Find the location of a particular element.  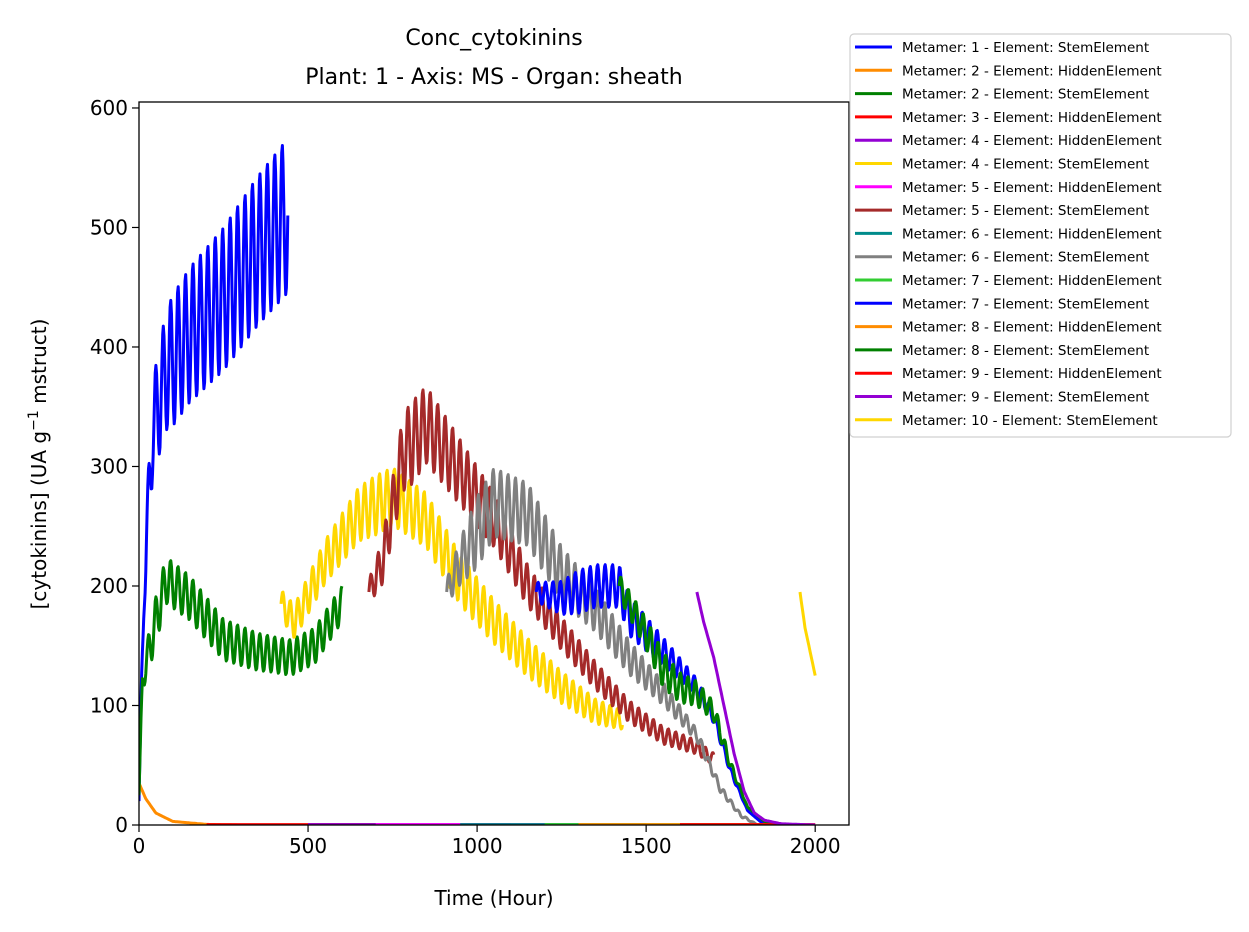

legend-label: Metamer: 2 - Element: HiddenElement is located at coordinates (1032, 71).